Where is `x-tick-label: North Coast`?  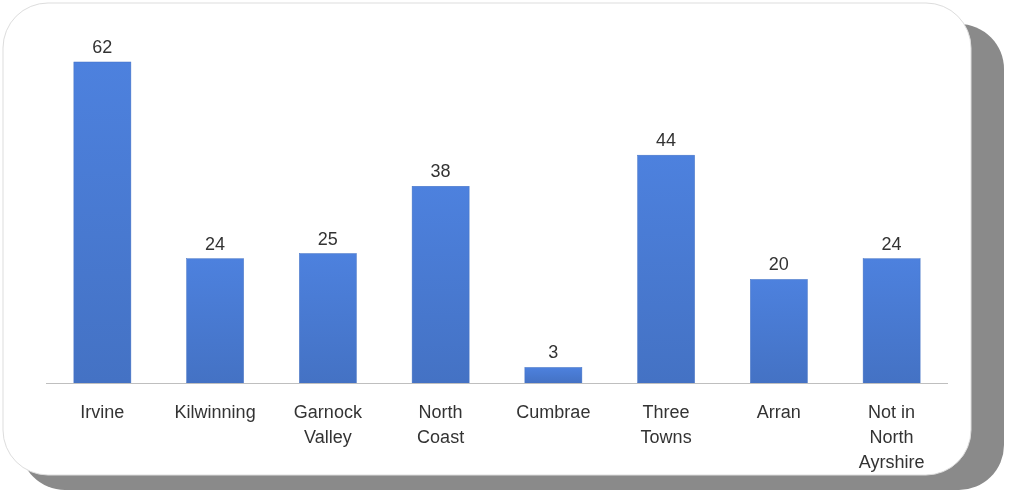 x-tick-label: North Coast is located at coordinates (441, 424).